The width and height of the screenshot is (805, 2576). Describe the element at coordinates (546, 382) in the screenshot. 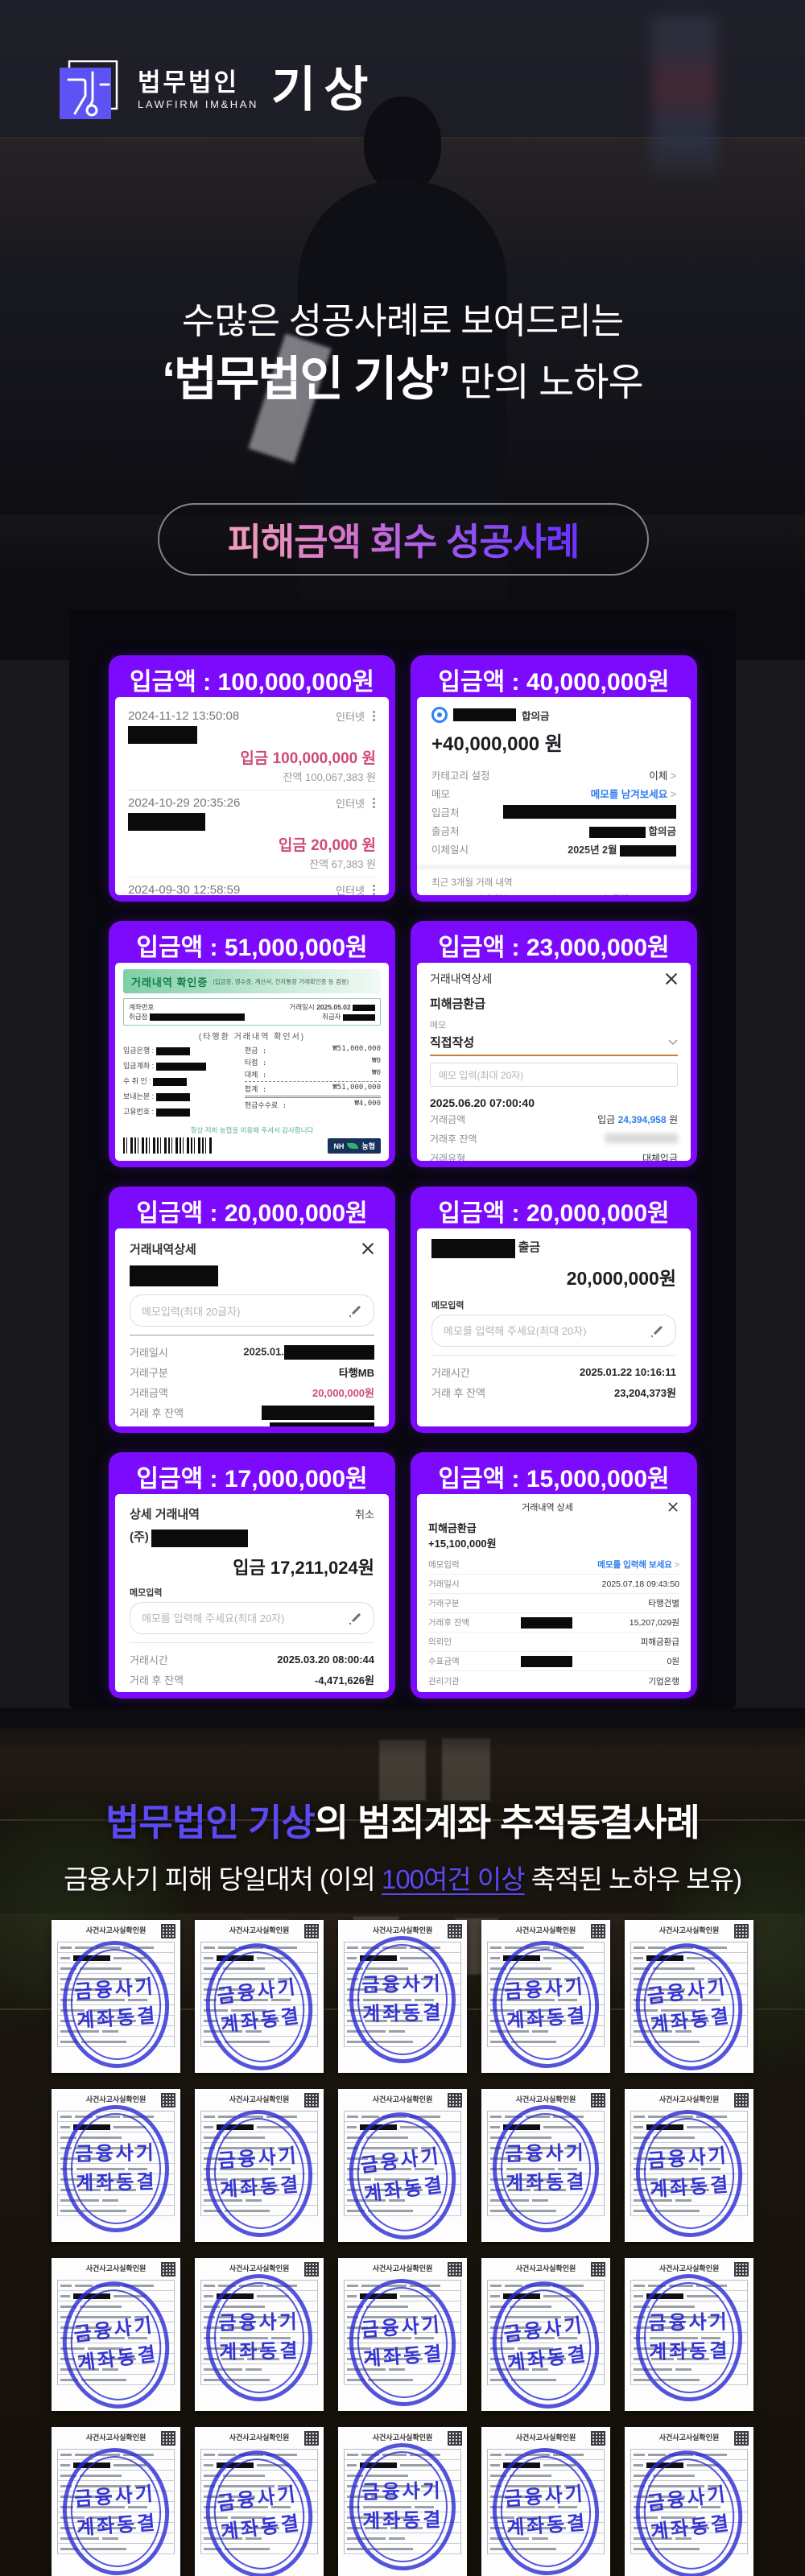

I see `hero-title-line2-rest: 만의 노하우` at that location.